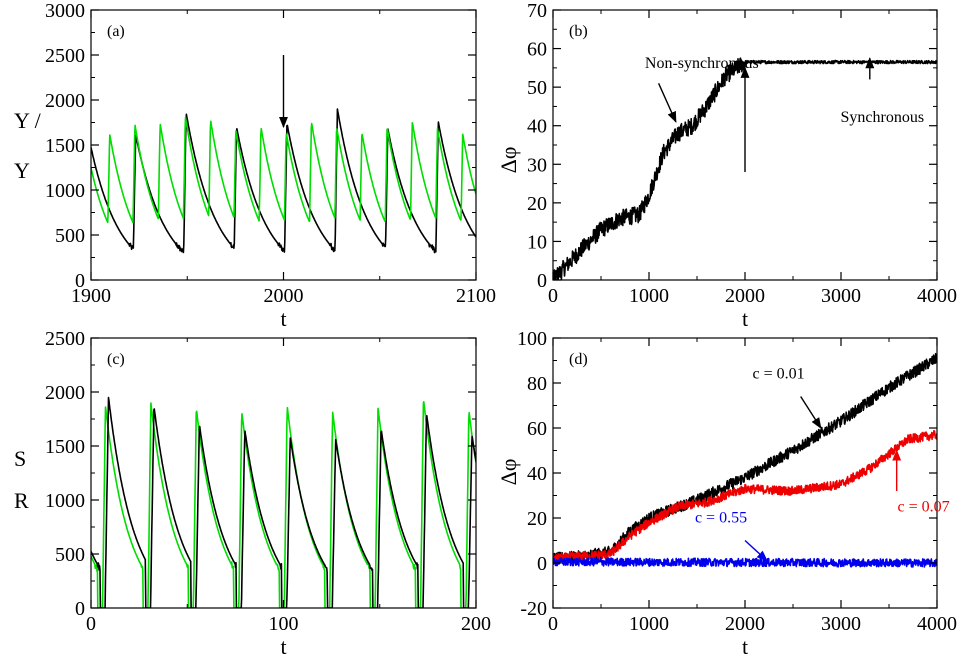 The image size is (963, 663). I want to click on x-tick-label-b: 1000, so click(649, 296).